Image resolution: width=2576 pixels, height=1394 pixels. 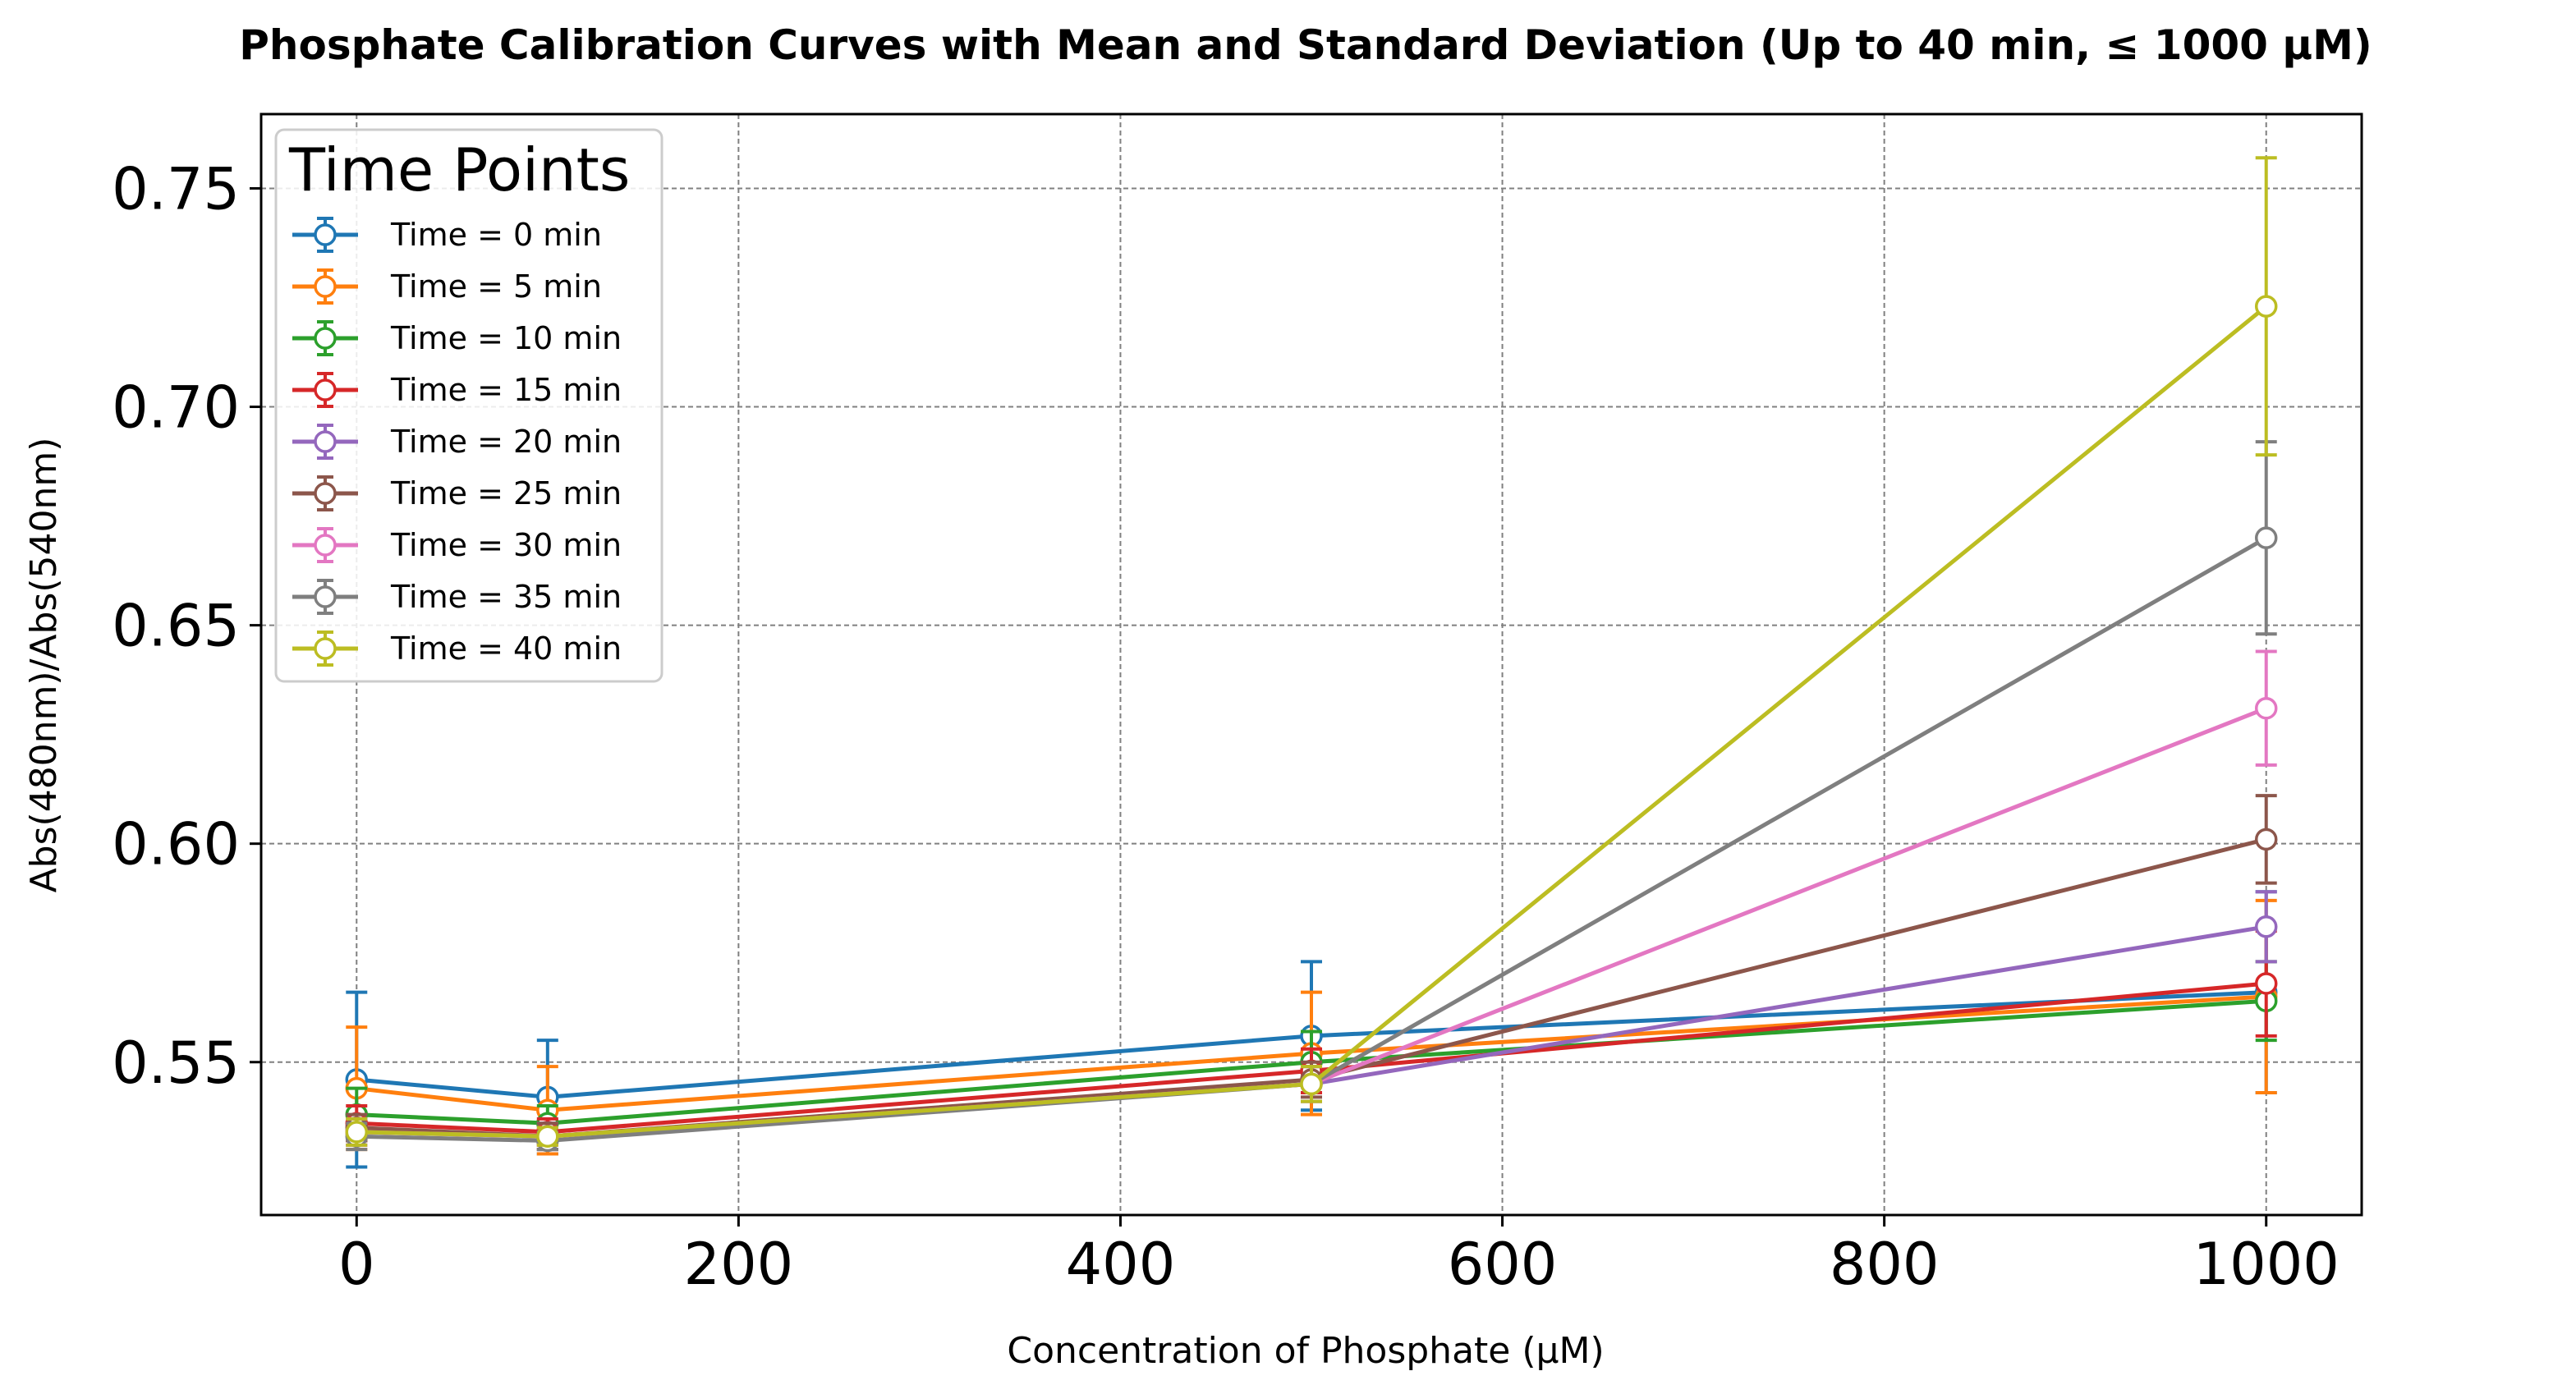 What do you see at coordinates (356, 1264) in the screenshot?
I see `x-tick-label: 0` at bounding box center [356, 1264].